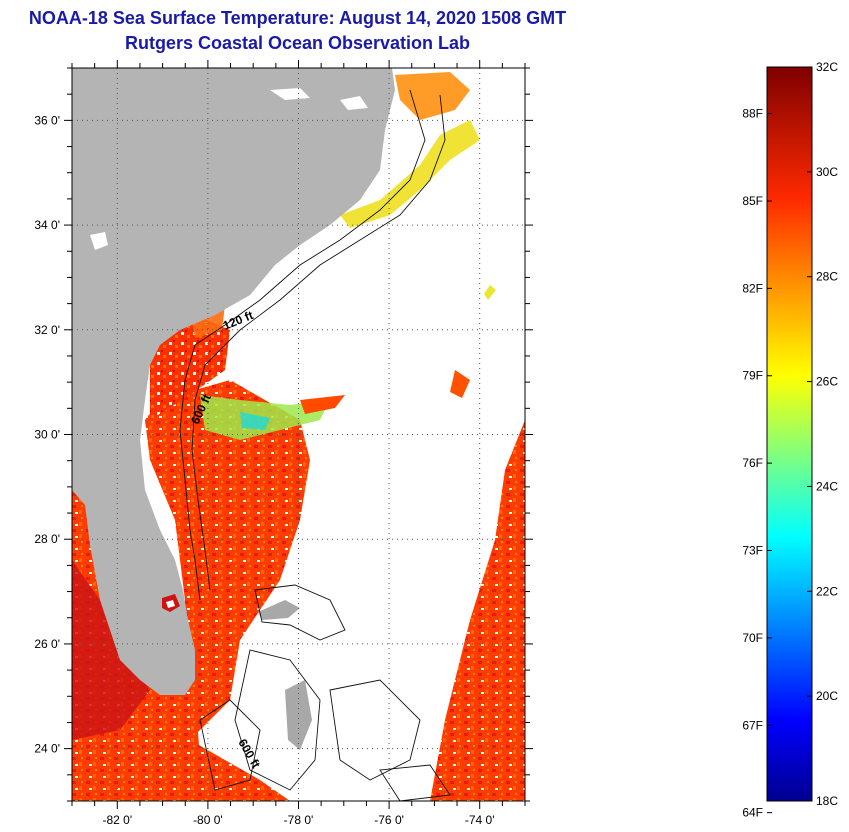  I want to click on land-andros, so click(298, 715).